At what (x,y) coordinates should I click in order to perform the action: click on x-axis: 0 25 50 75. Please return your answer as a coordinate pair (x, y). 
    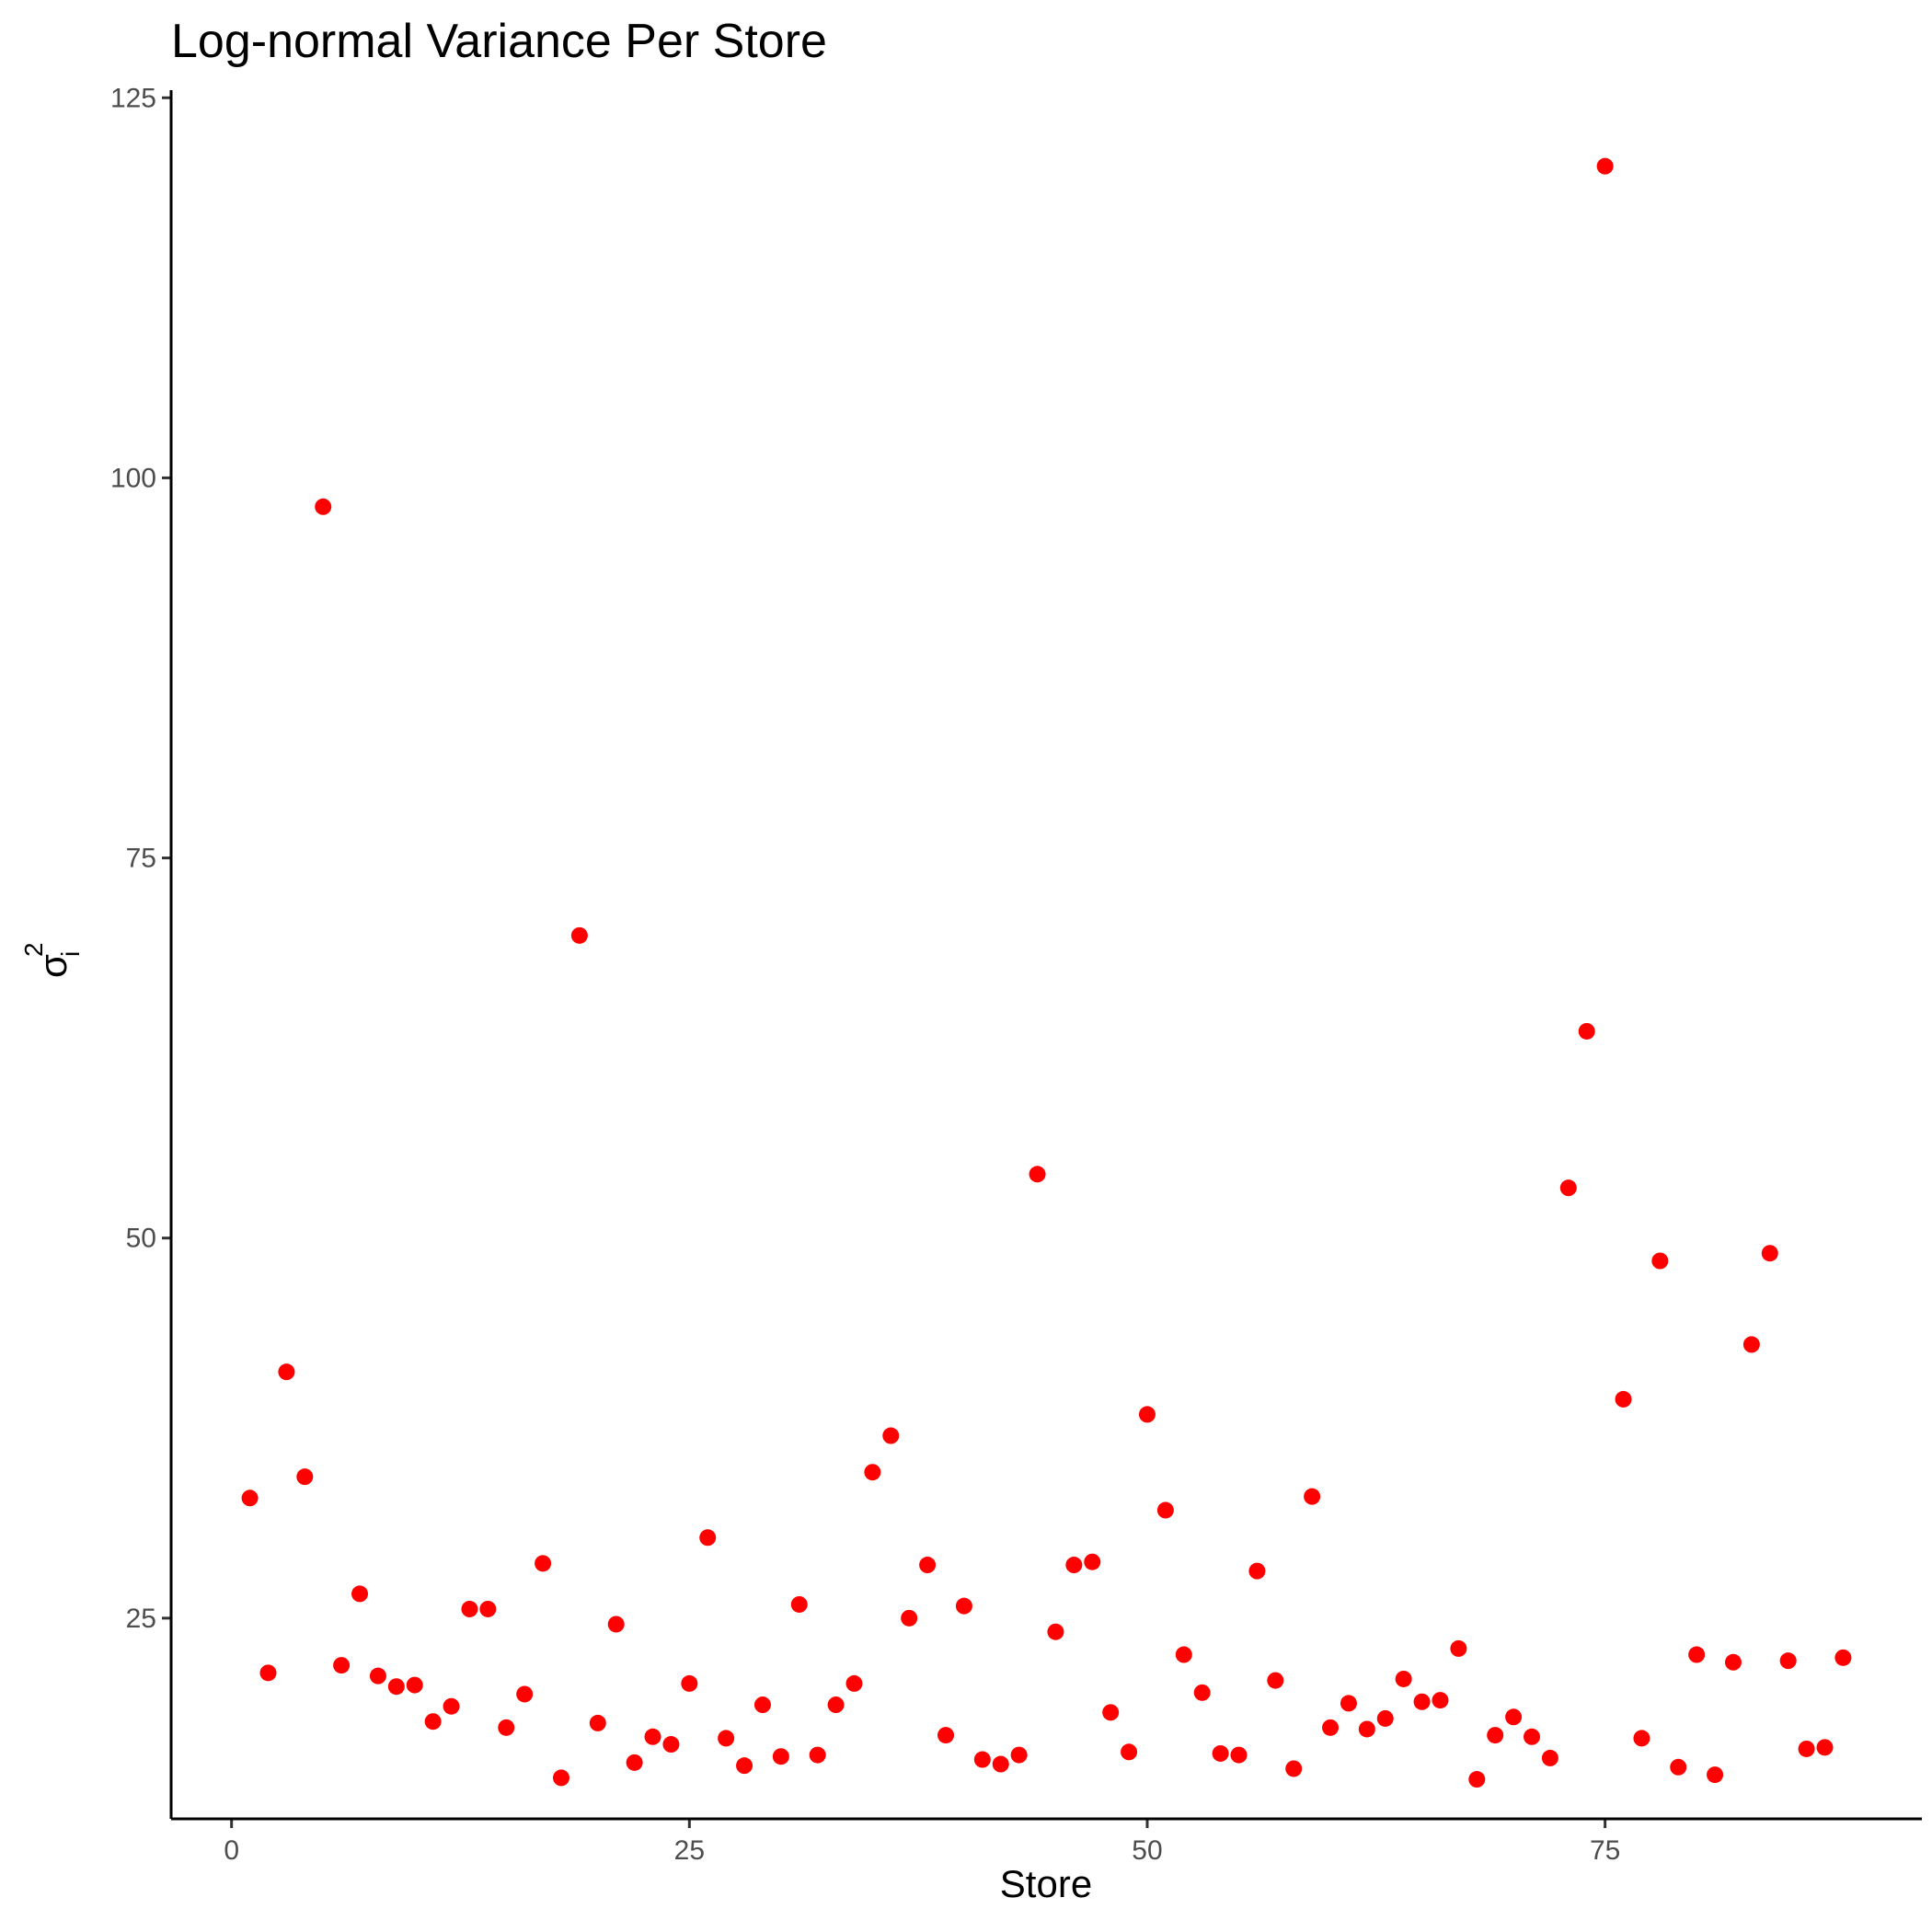
    Looking at the image, I should click on (922, 1842).